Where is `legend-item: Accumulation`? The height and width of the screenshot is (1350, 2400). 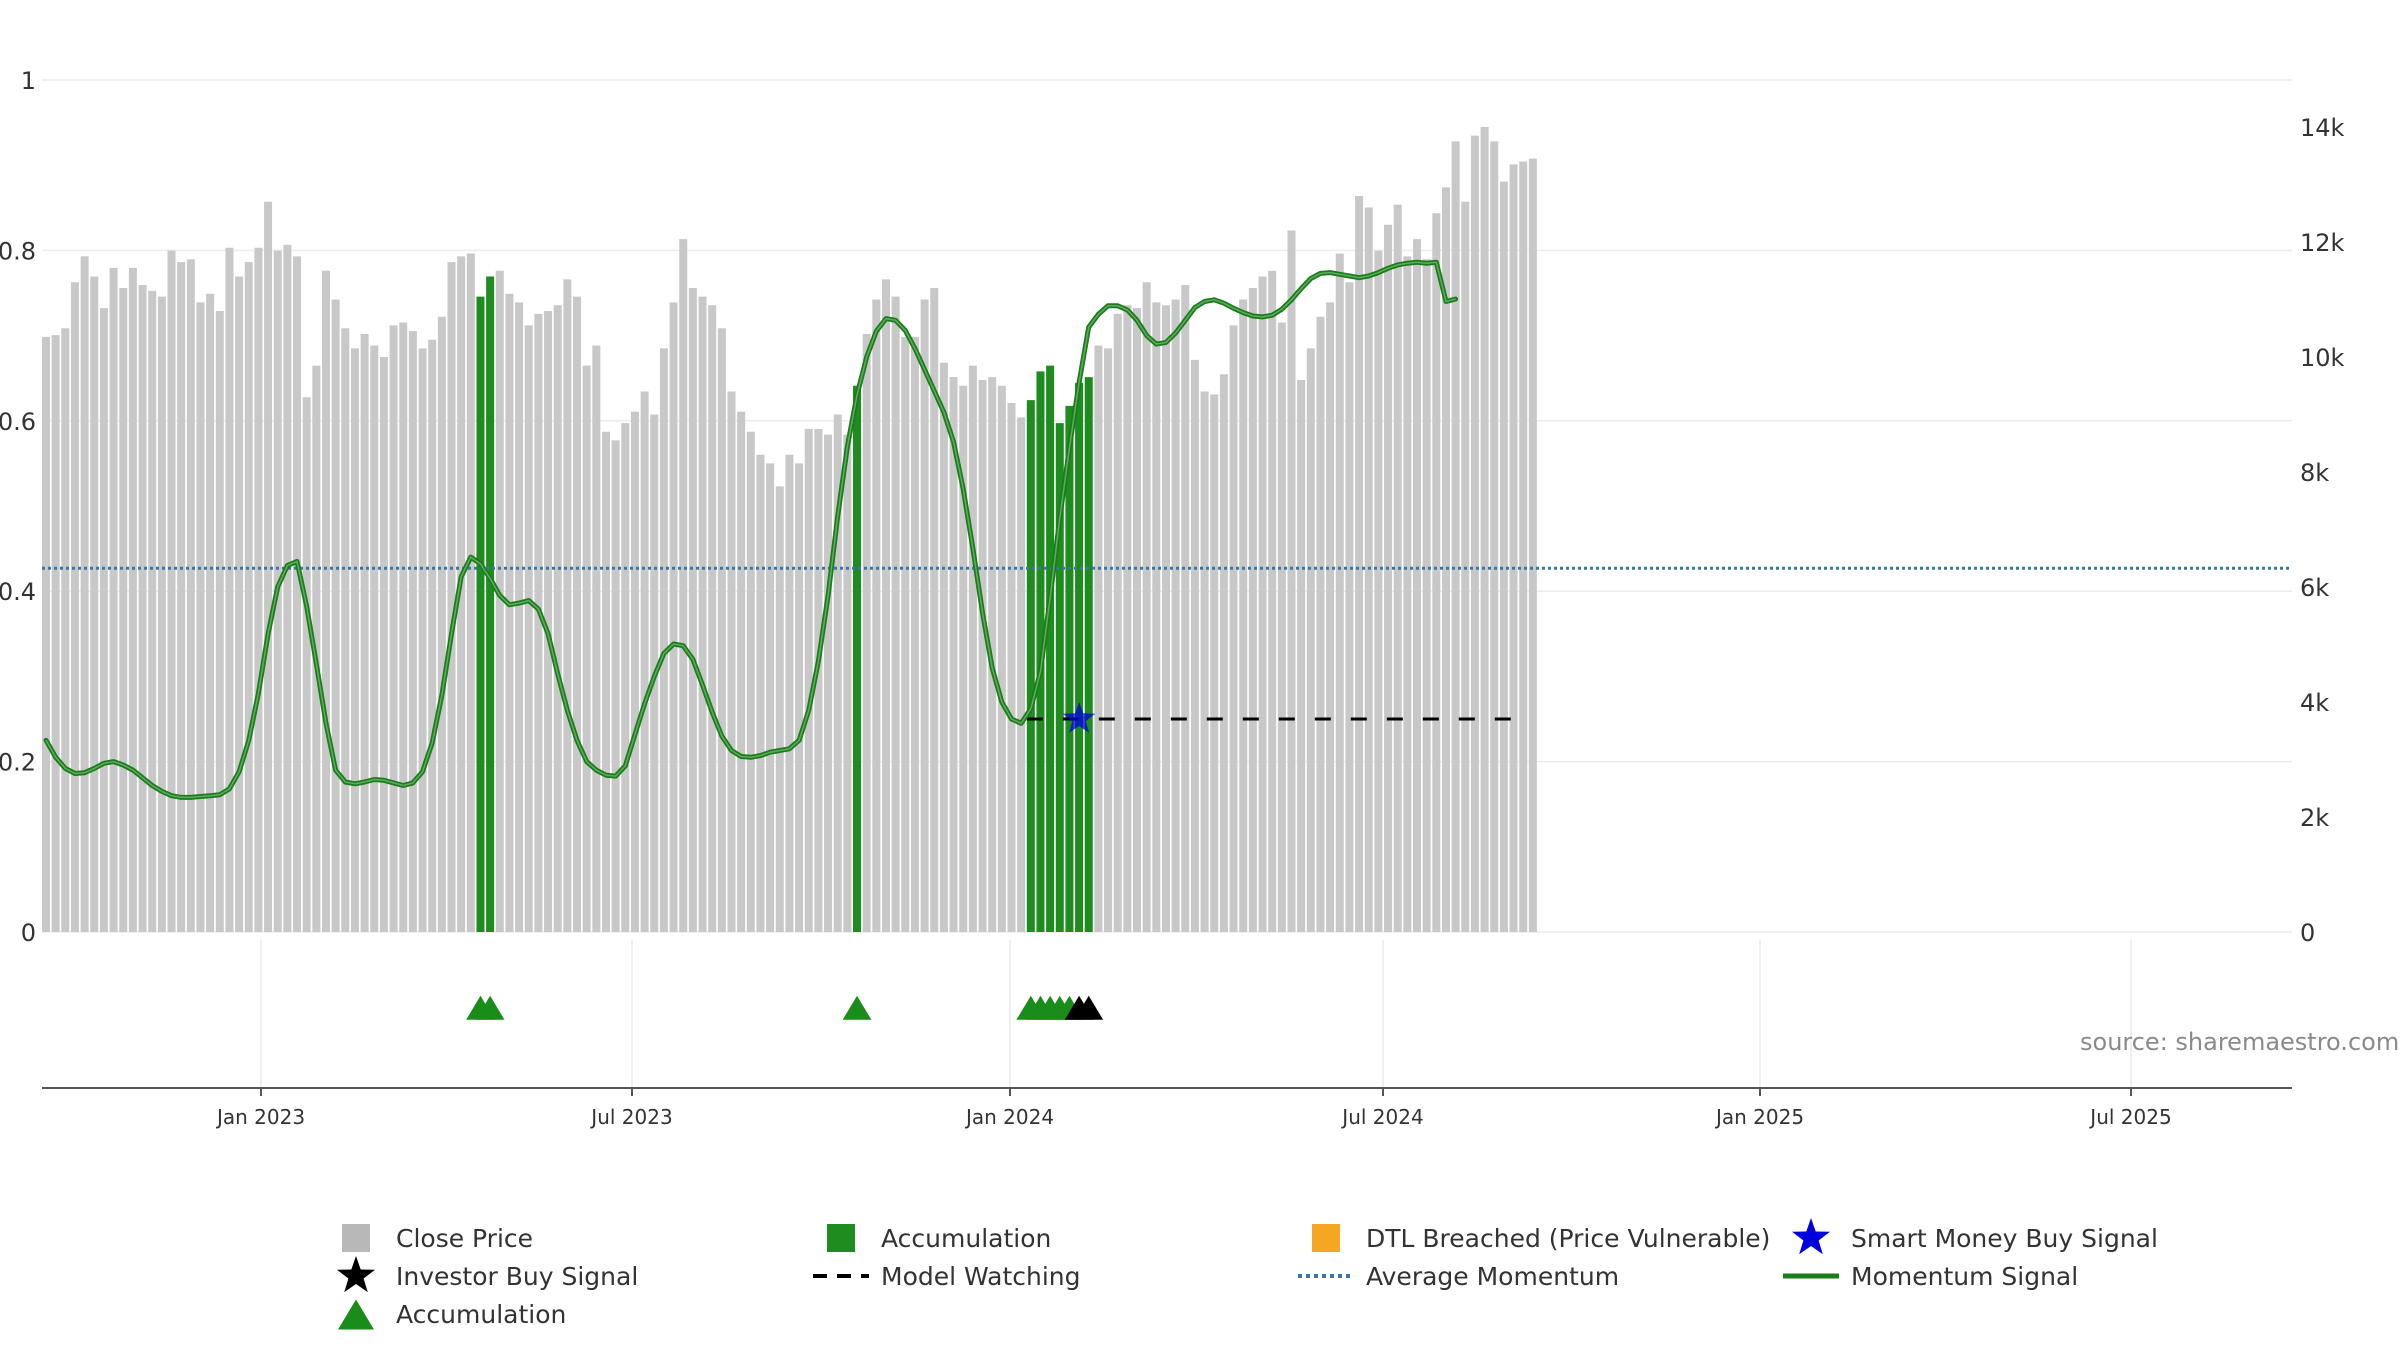
legend-item: Accumulation is located at coordinates (939, 1238).